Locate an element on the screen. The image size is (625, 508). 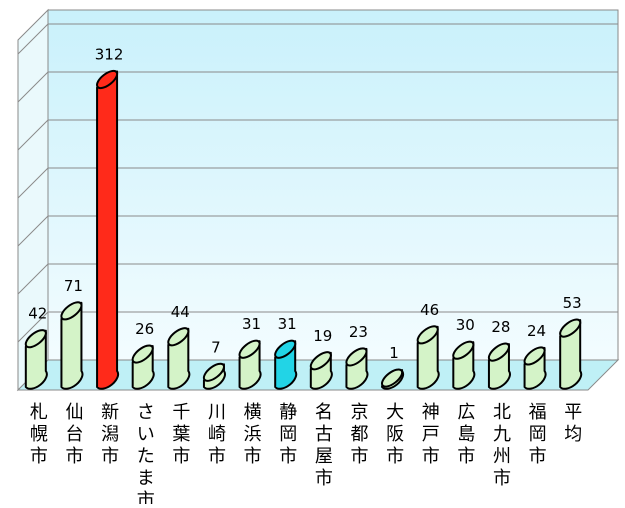
data-label: 71 is located at coordinates (73, 286).